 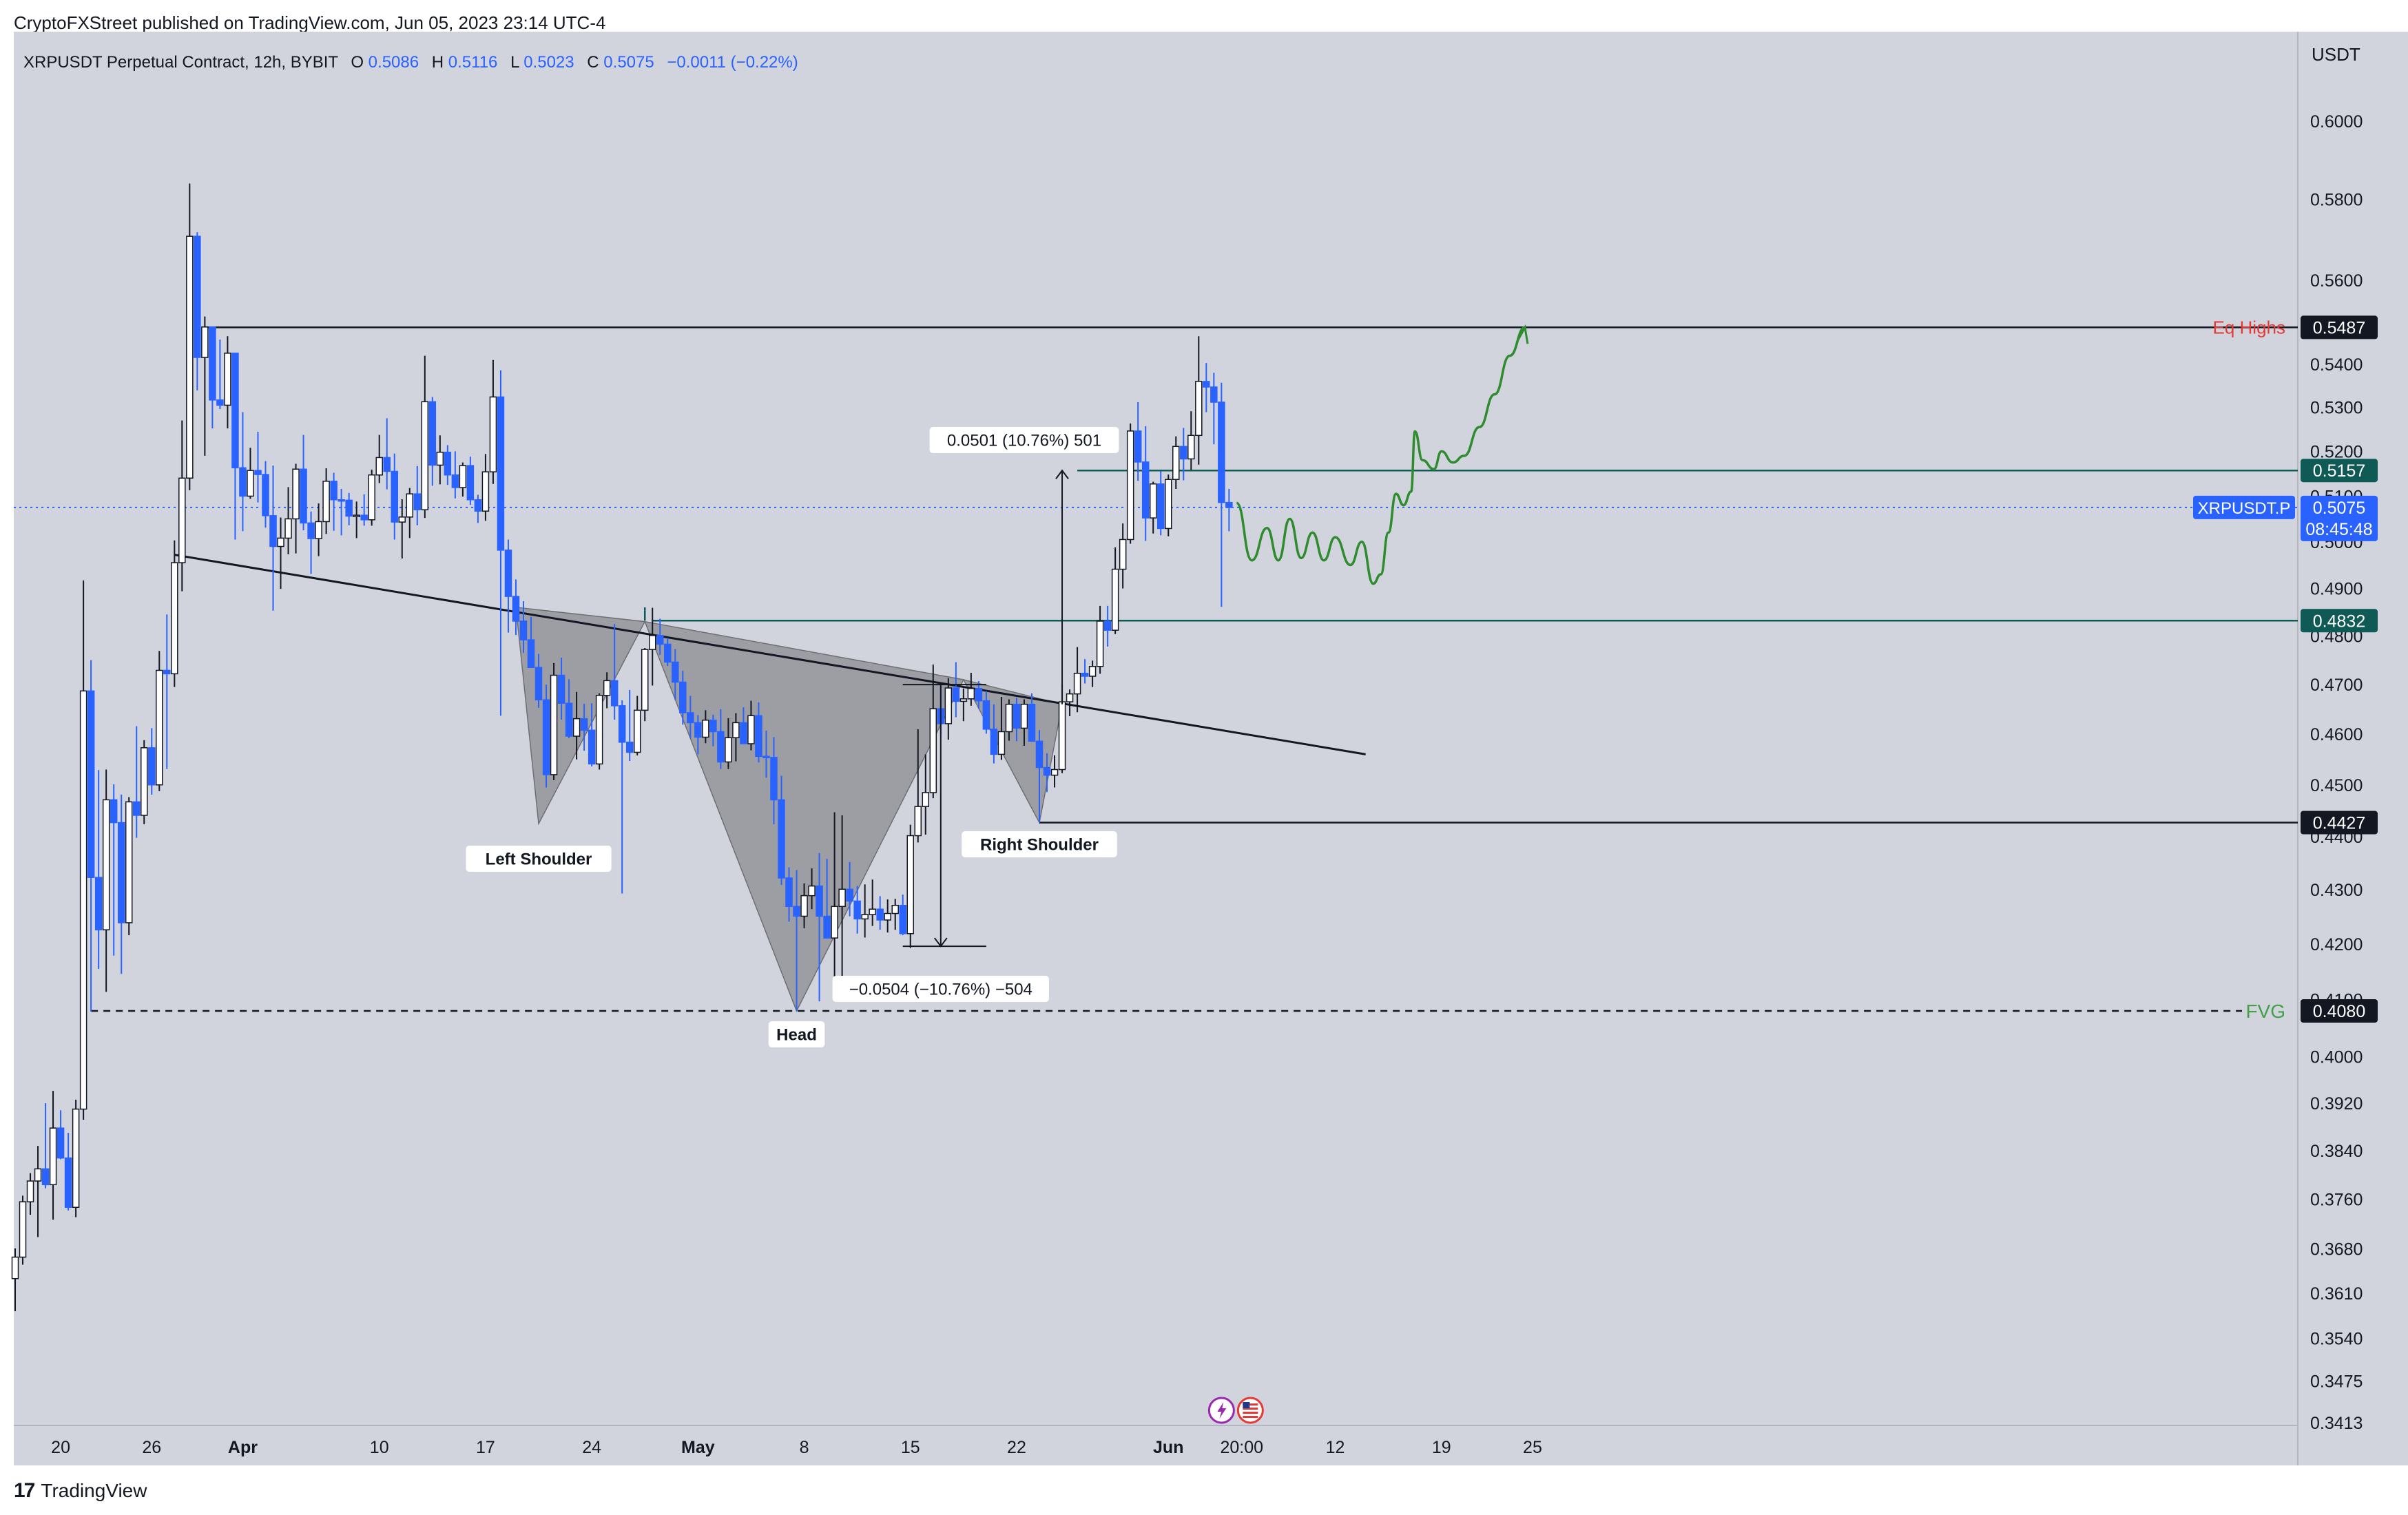 I want to click on level-5157-price-label-badge, so click(x=2339, y=471).